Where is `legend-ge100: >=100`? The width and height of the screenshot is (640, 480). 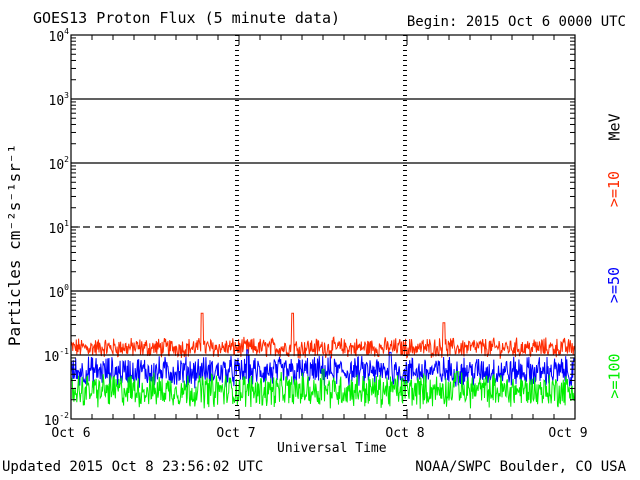 legend-ge100: >=100 is located at coordinates (614, 376).